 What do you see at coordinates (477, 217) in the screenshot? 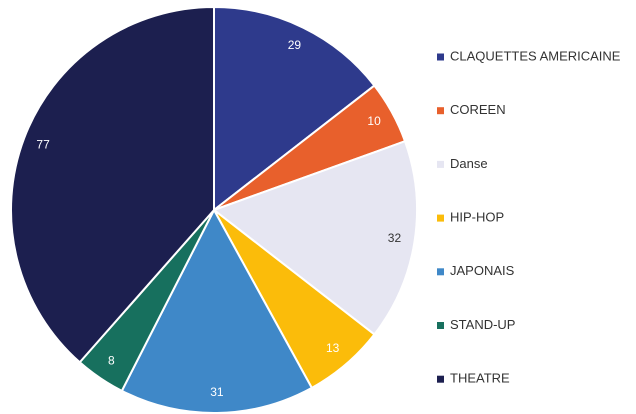
I see `legend-label: HIP-HOP` at bounding box center [477, 217].